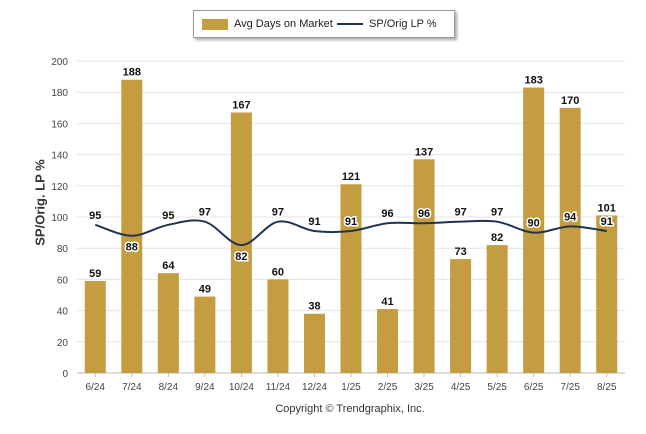  Describe the element at coordinates (424, 152) in the screenshot. I see `bar-data-label: 137` at that location.